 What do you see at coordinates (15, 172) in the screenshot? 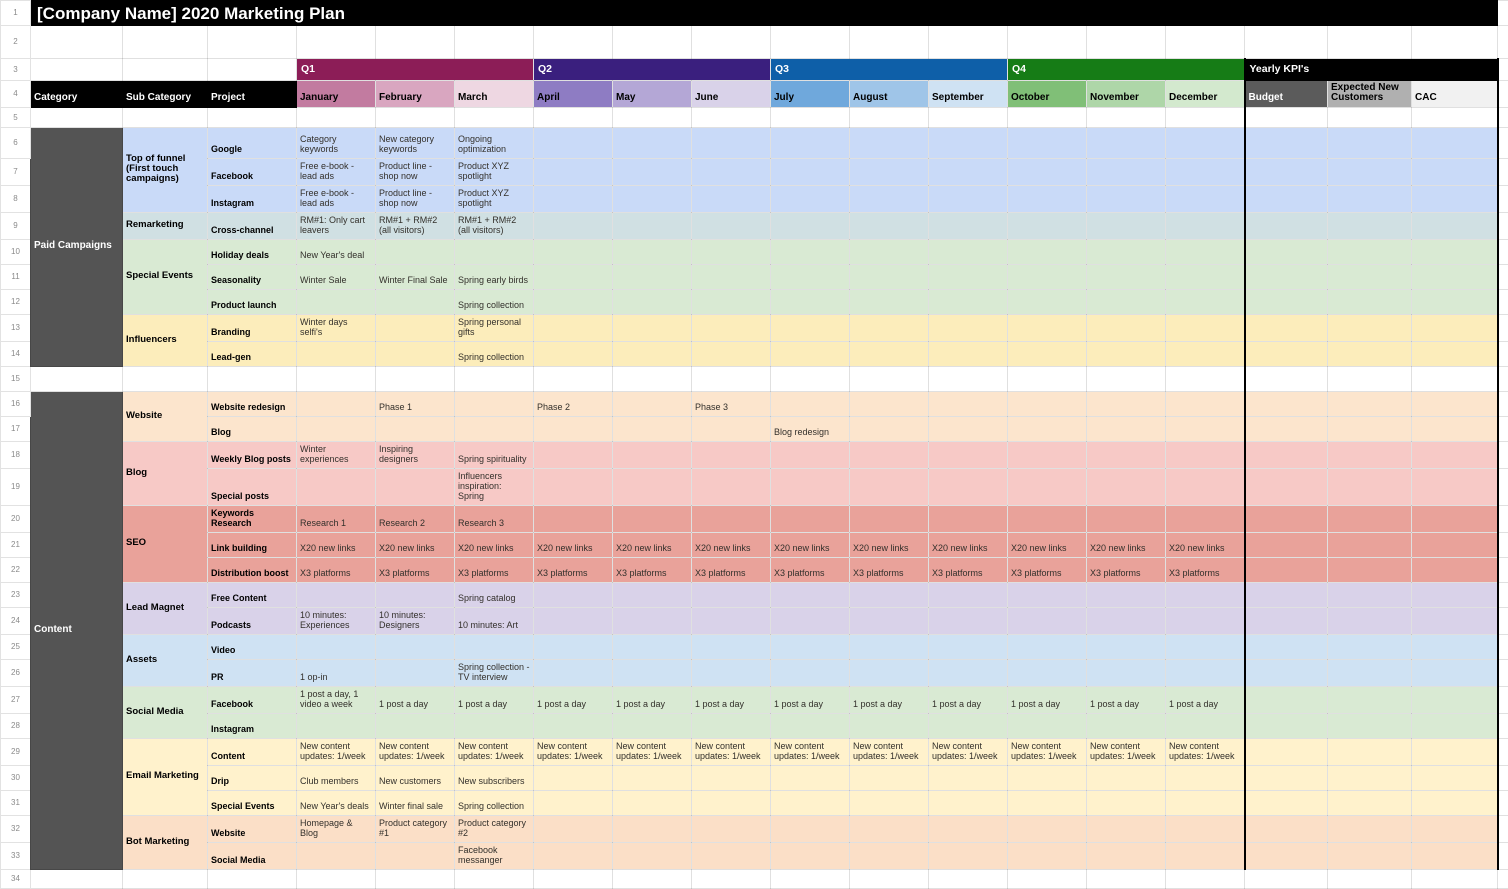
I see `row-number: 7` at bounding box center [15, 172].